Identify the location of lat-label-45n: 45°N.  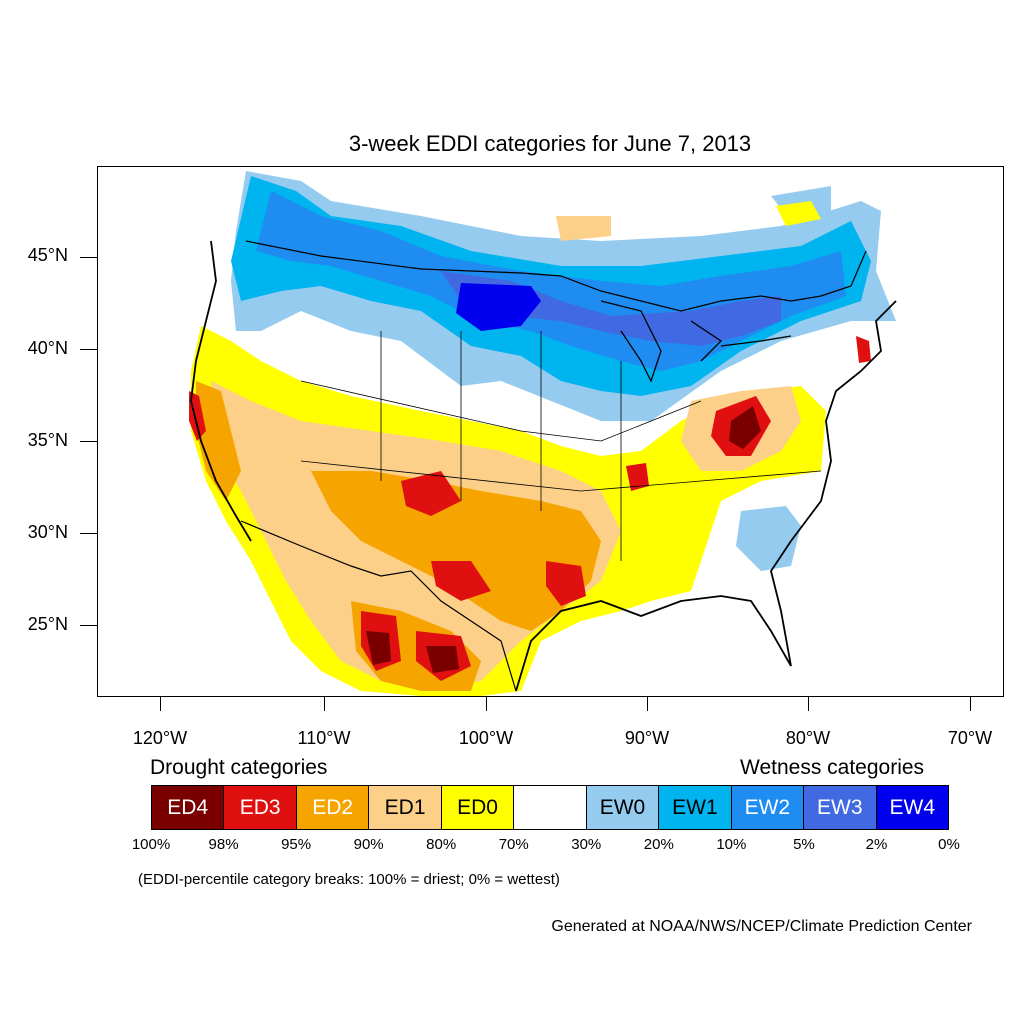
(47, 255).